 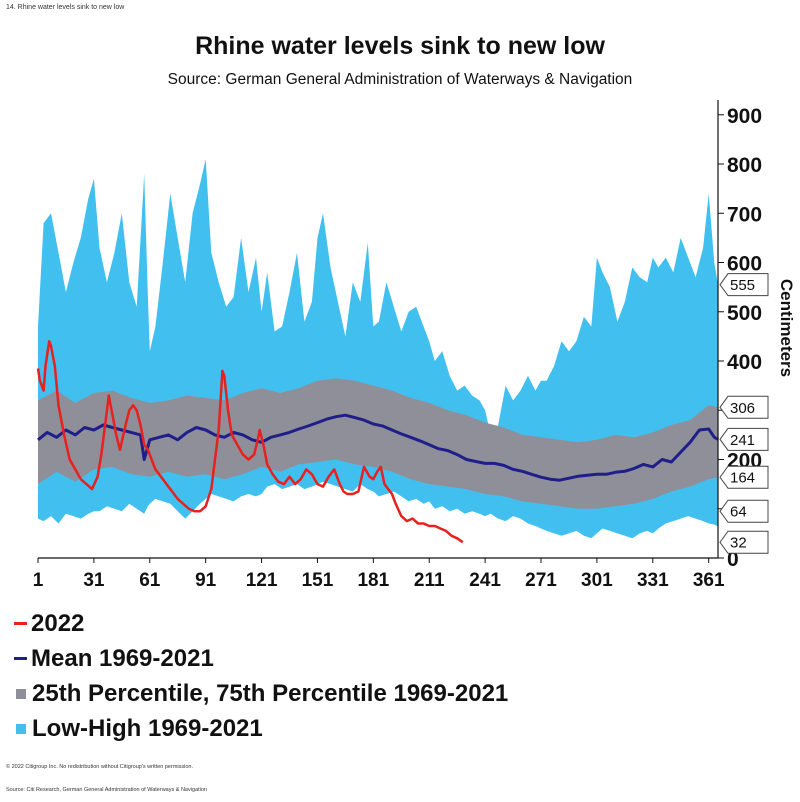 I want to click on end-value-tag-label: 164, so click(x=742, y=478).